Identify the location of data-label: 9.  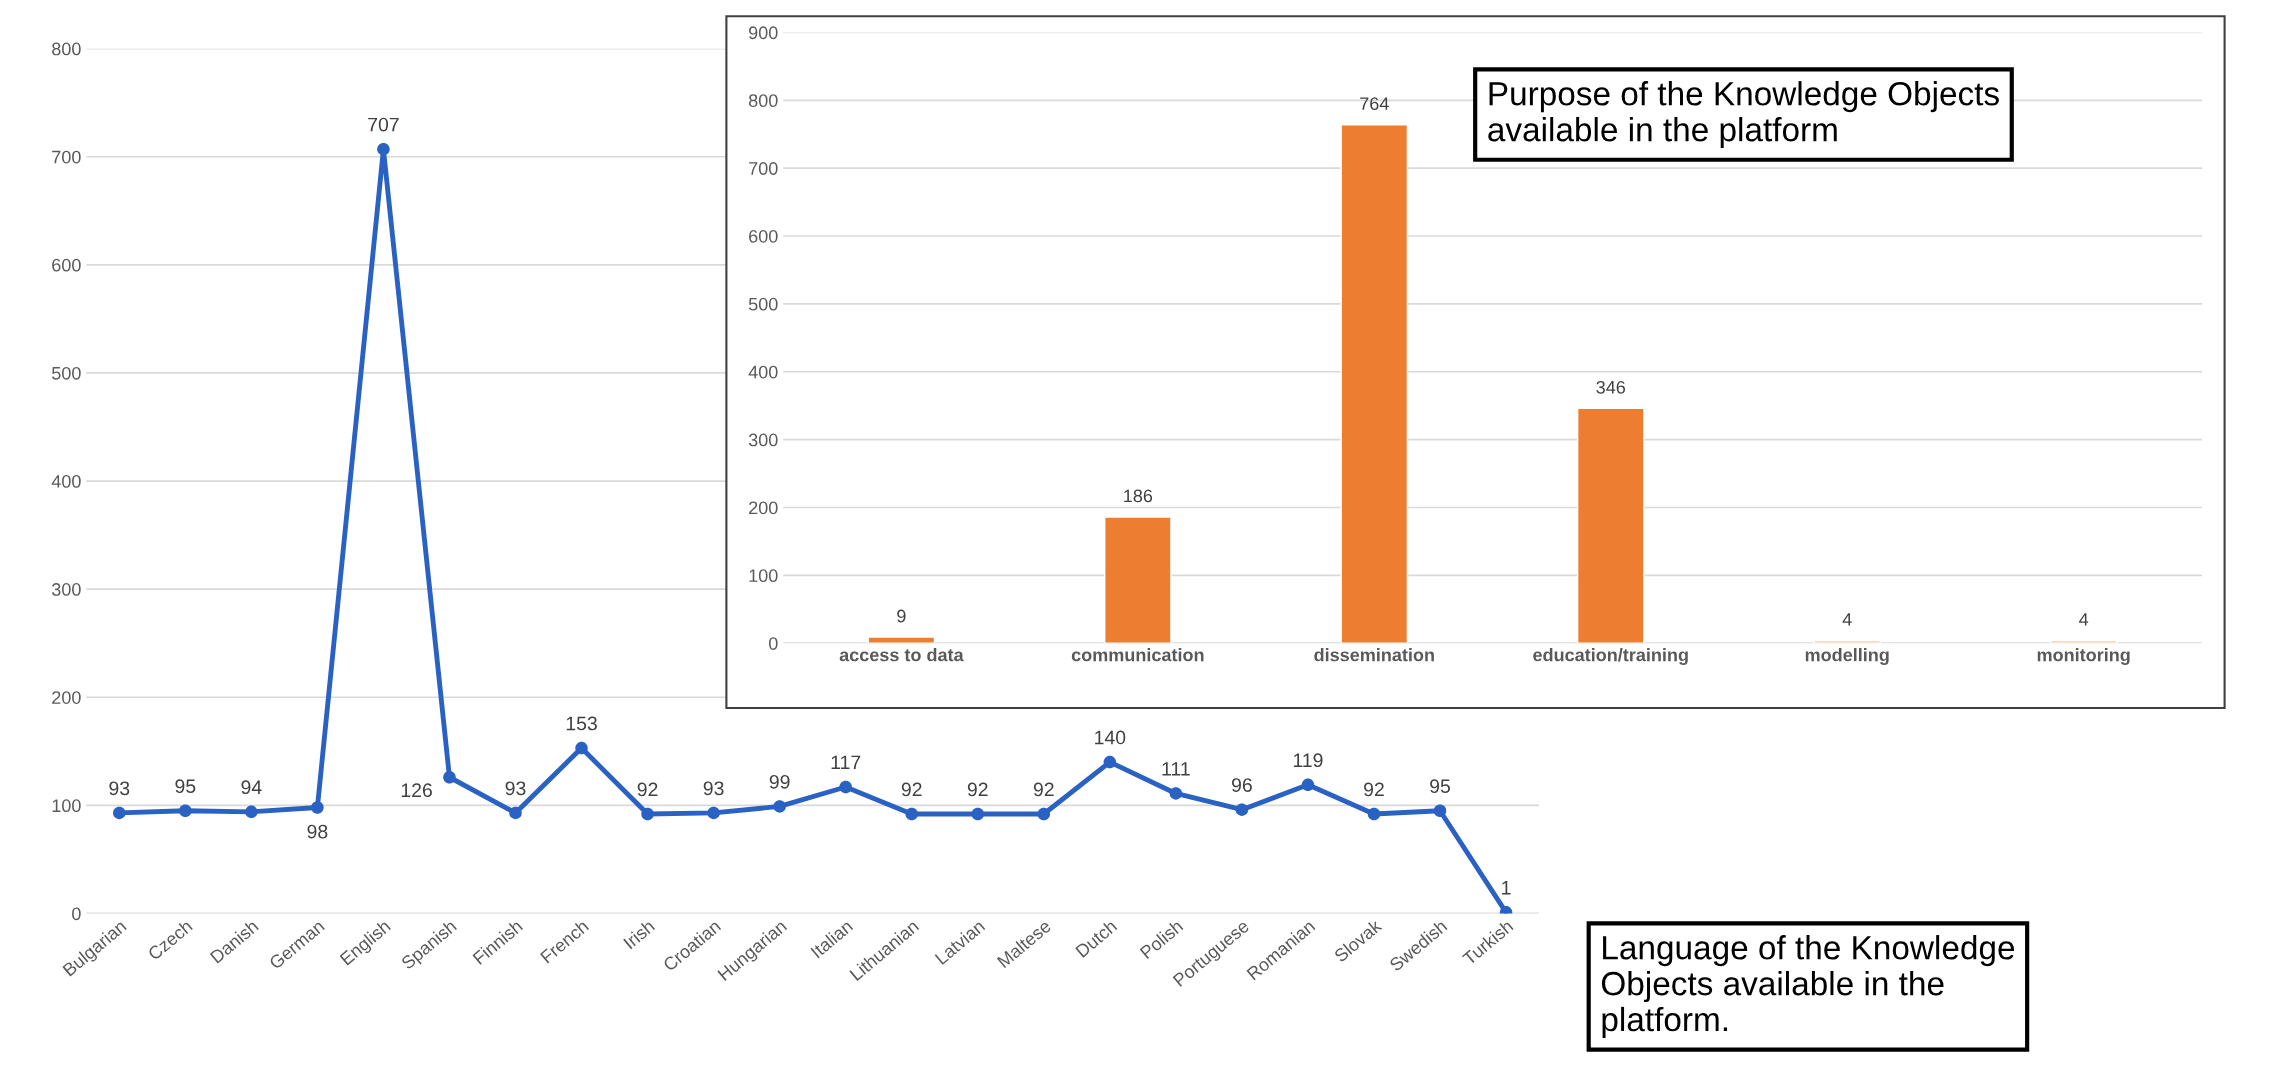
(901, 616).